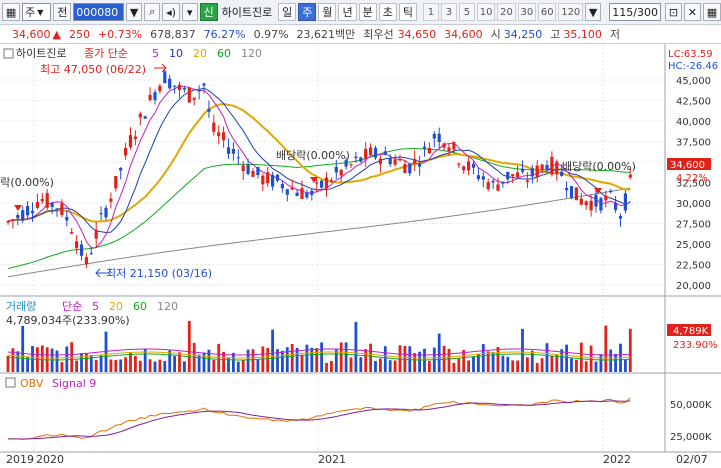 Image resolution: width=721 pixels, height=468 pixels. Describe the element at coordinates (506, 12) in the screenshot. I see `interval-20: 20` at that location.